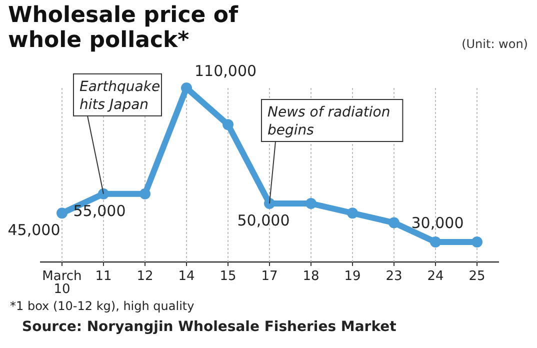  What do you see at coordinates (435, 276) in the screenshot?
I see `x-tick-label: 24` at bounding box center [435, 276].